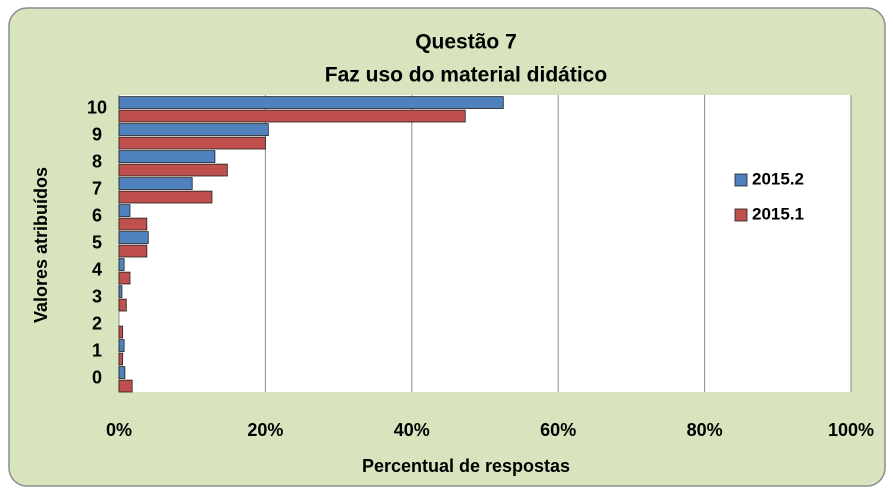 This screenshot has height=494, width=893. I want to click on x-tick-label: 0%, so click(119, 430).